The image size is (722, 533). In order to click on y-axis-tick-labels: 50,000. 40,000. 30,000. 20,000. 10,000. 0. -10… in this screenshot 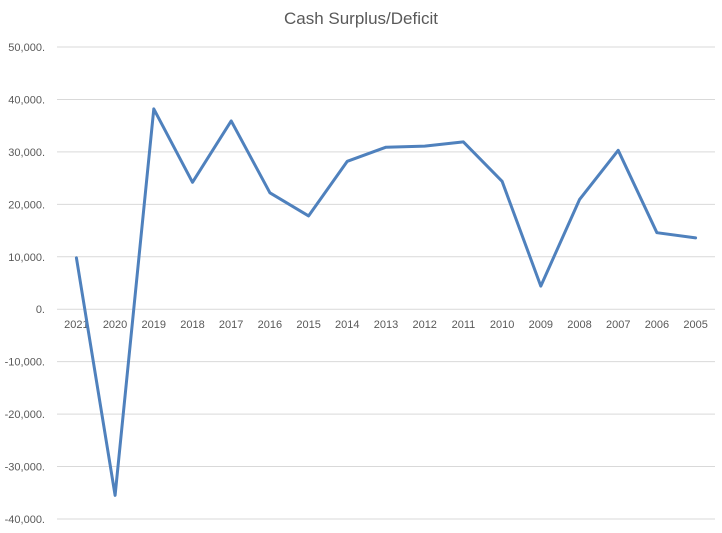, I will do `click(25, 284)`.